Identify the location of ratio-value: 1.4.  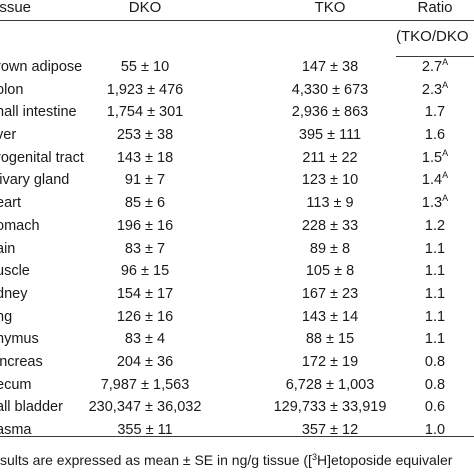
(432, 180).